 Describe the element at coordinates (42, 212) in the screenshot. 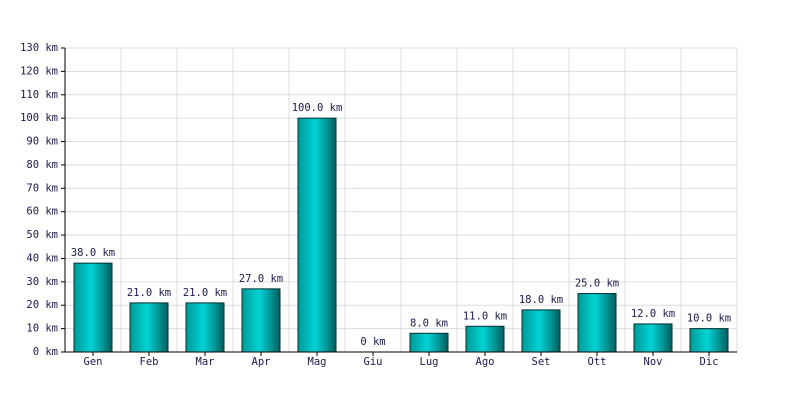

I see `y-tick-label: 60 km` at that location.